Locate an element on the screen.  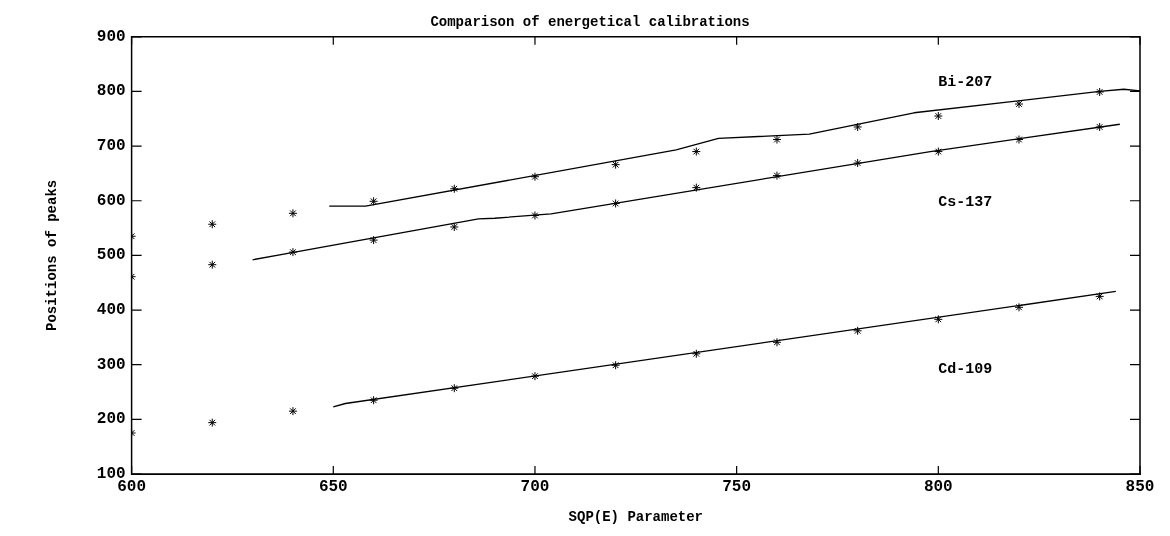
text: Cd-109 is located at coordinates (965, 370).